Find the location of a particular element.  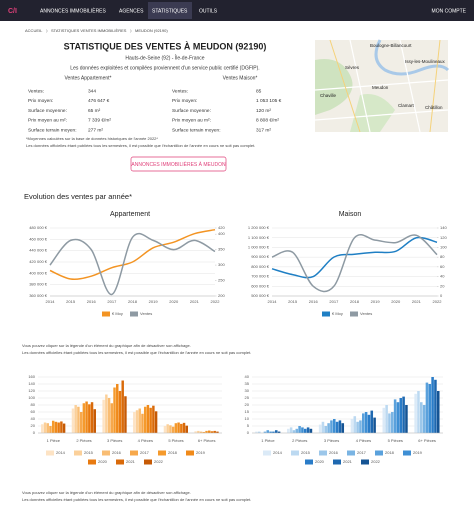

nav-link: STATISTIQUES is located at coordinates (170, 11).